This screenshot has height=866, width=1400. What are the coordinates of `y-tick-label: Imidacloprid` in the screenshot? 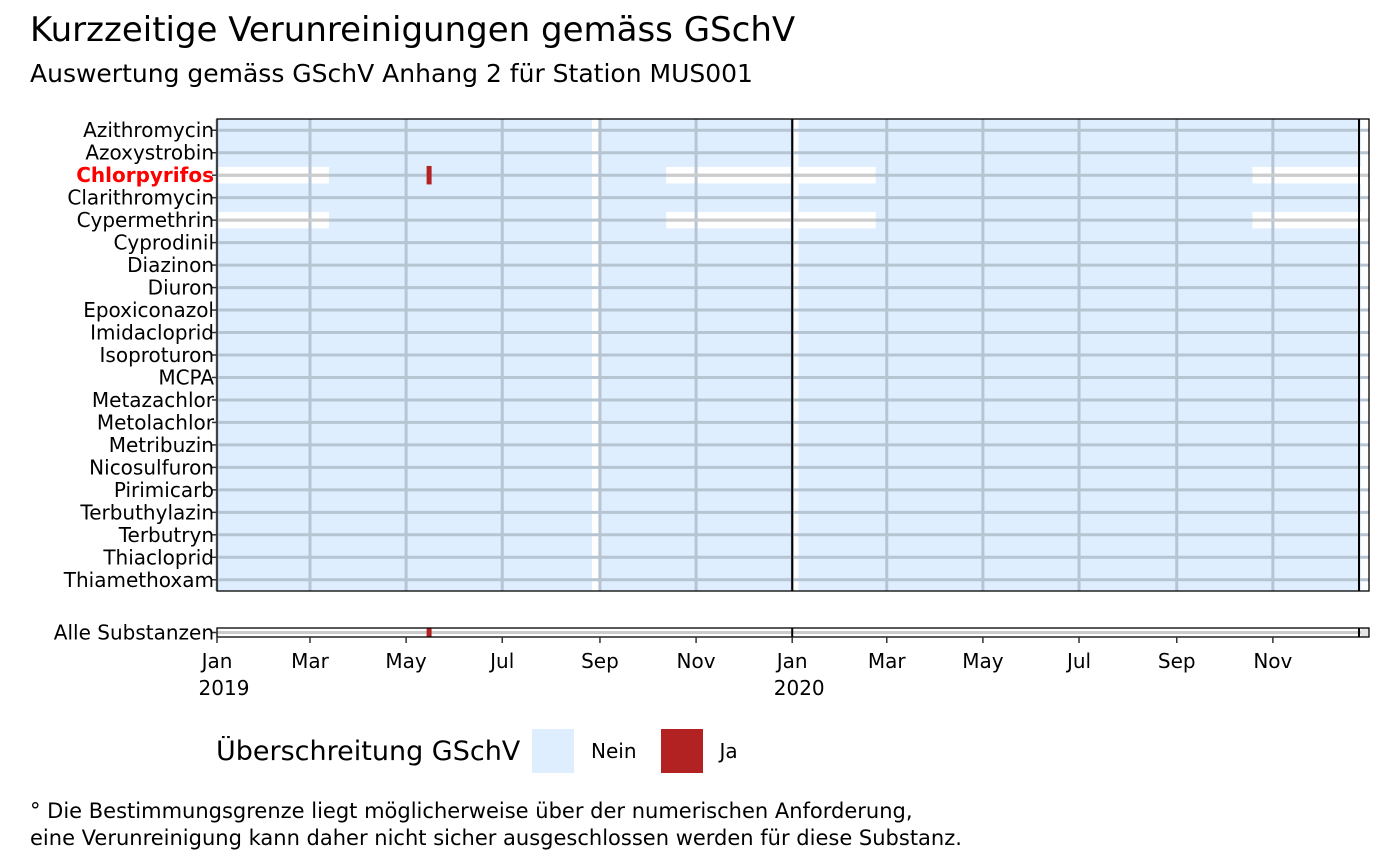 It's located at (152, 333).